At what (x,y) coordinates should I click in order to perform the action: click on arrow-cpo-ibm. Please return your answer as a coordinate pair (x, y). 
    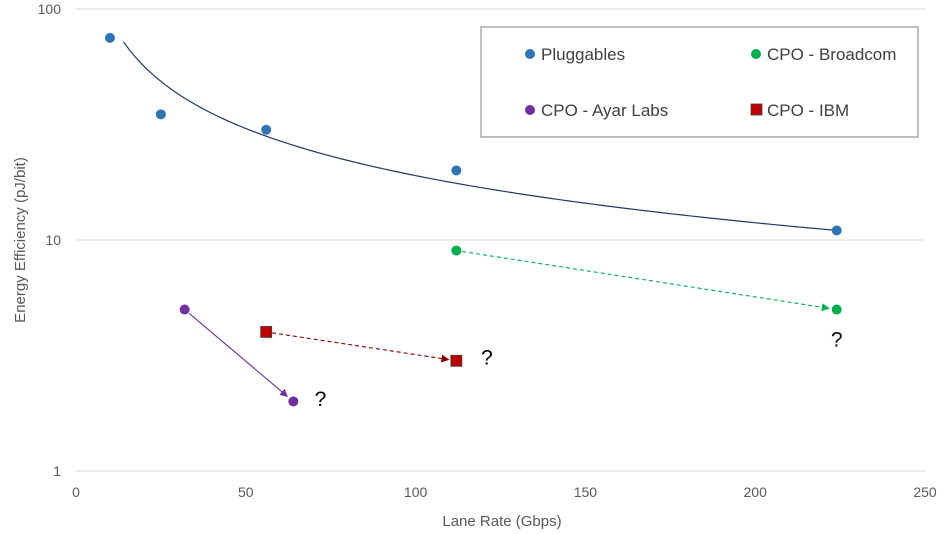
    Looking at the image, I should click on (361, 347).